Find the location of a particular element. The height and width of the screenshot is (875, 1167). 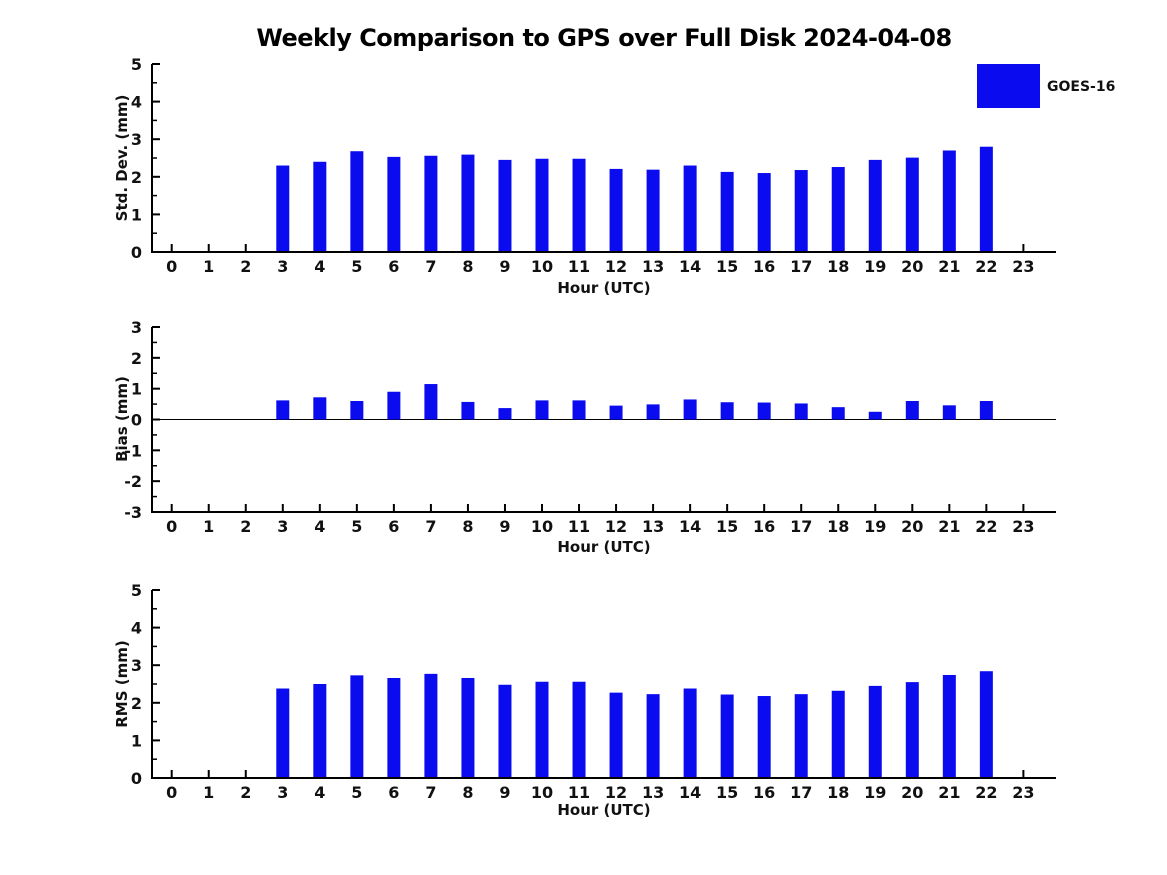

x-tick-label: 16 is located at coordinates (764, 792).